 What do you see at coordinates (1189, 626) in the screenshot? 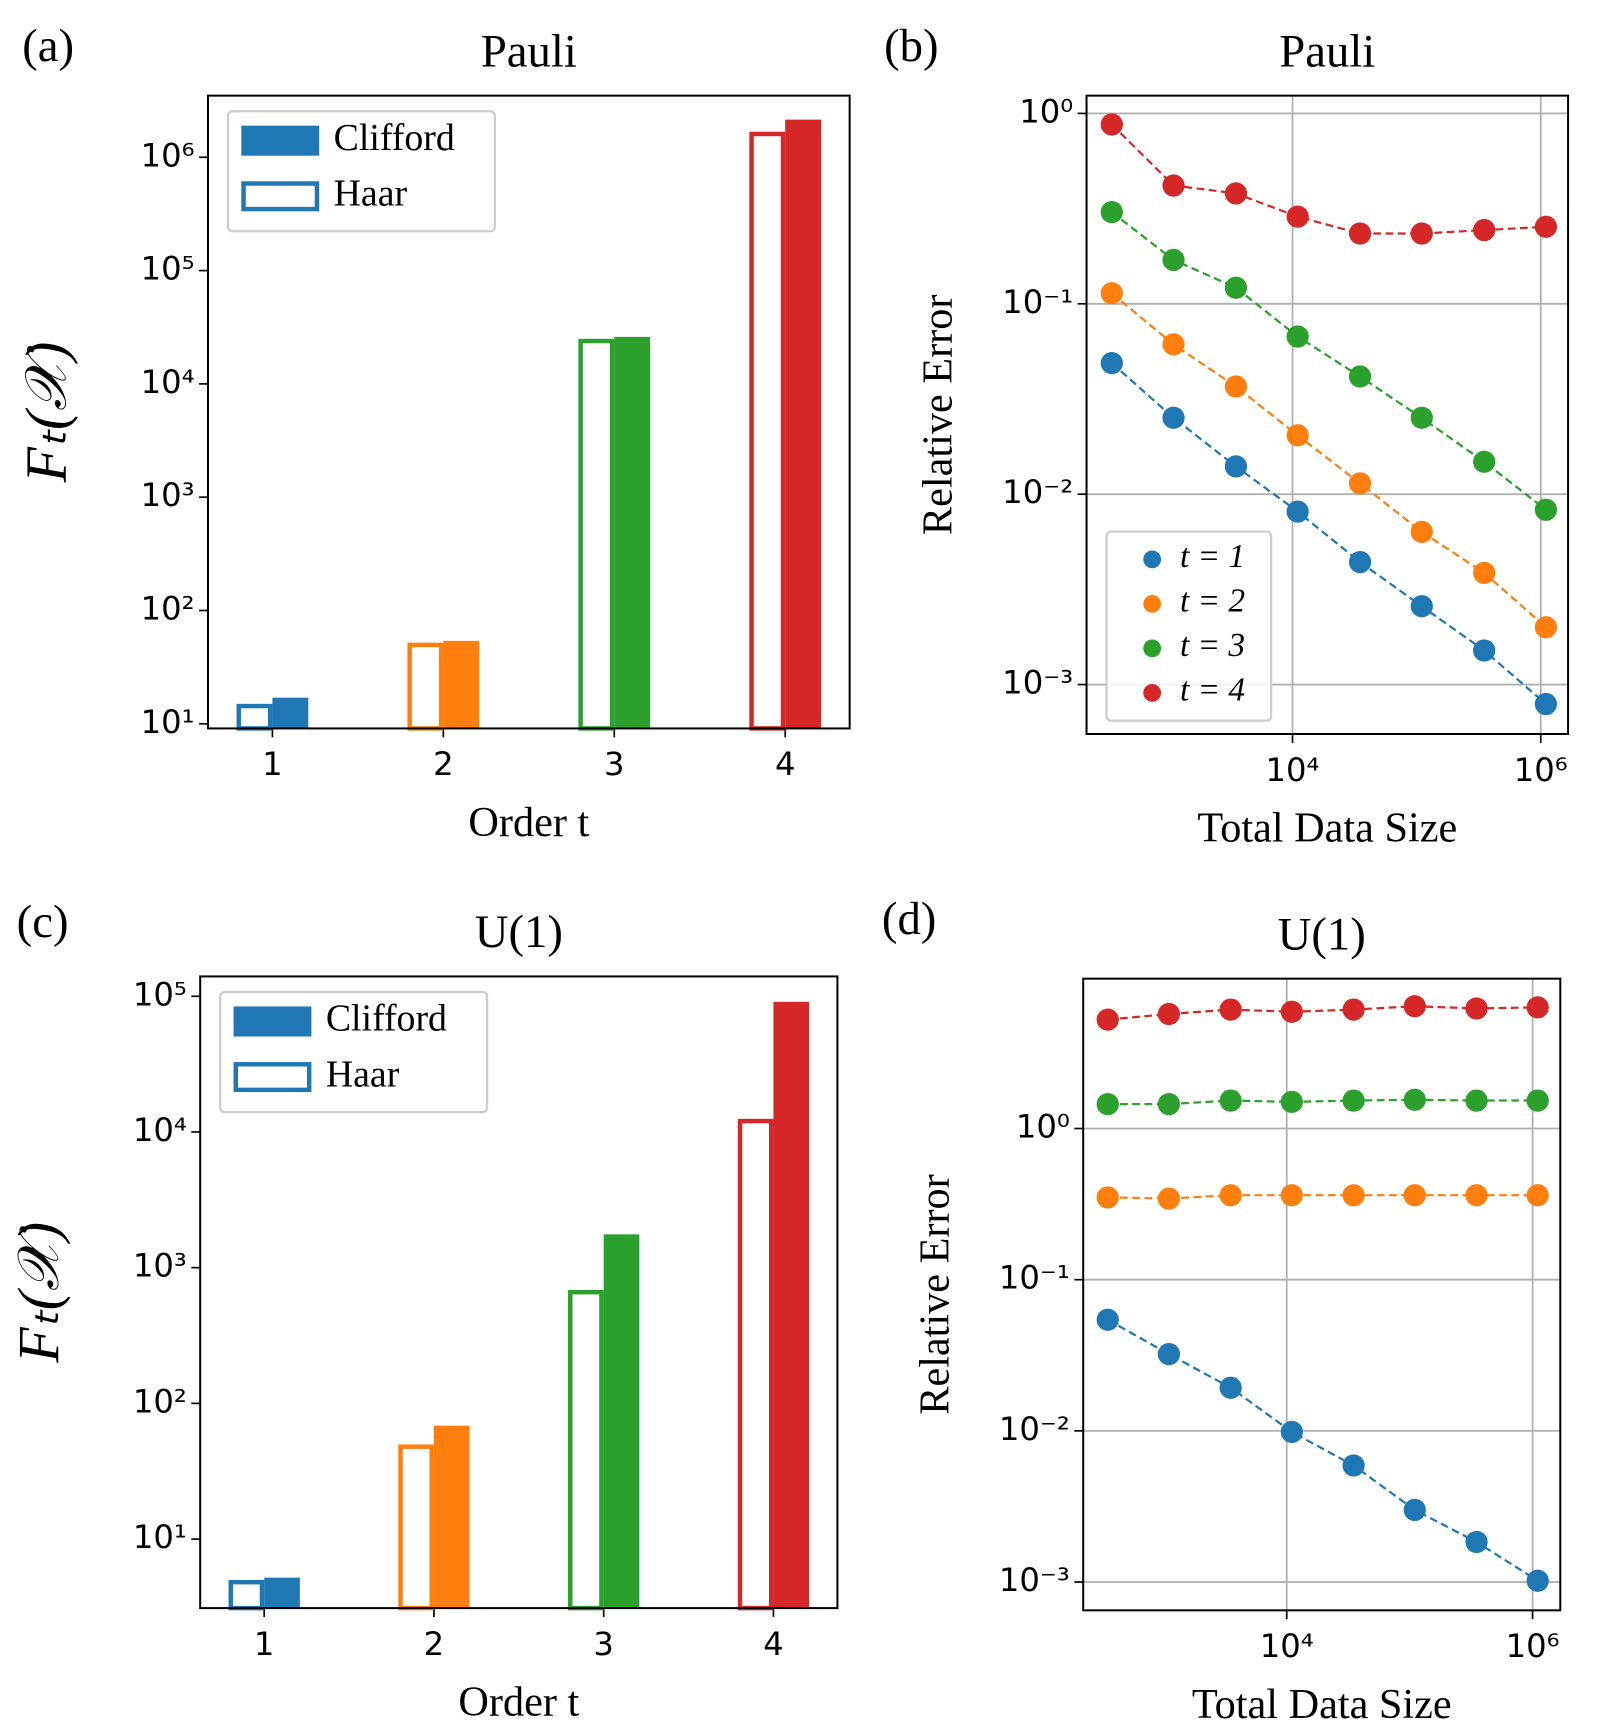
I see `legend-box` at bounding box center [1189, 626].